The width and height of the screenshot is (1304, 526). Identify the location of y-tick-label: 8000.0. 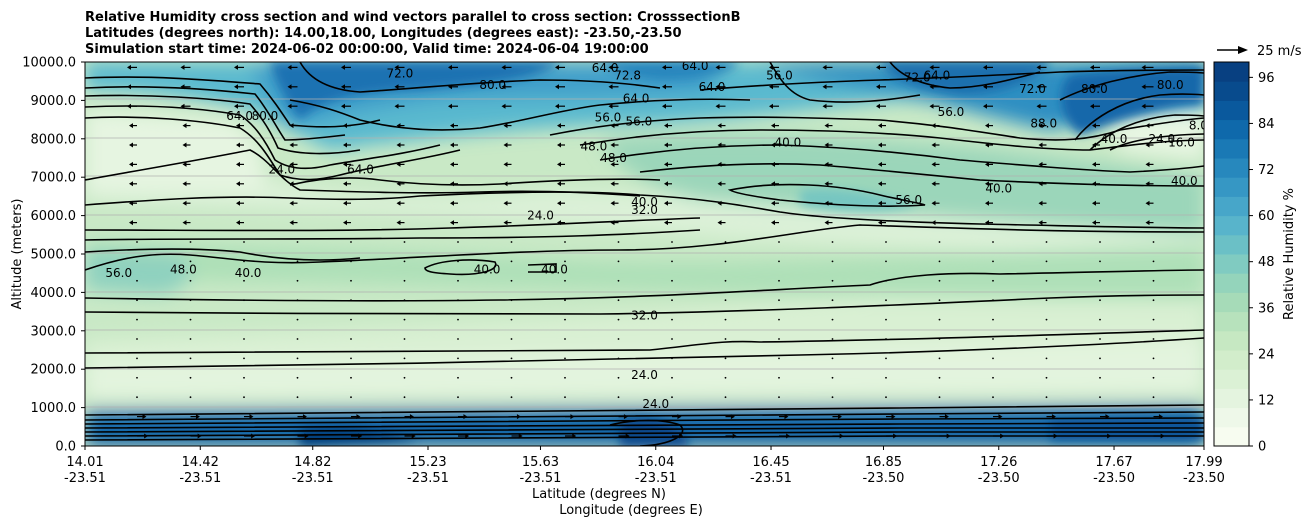
(54, 139).